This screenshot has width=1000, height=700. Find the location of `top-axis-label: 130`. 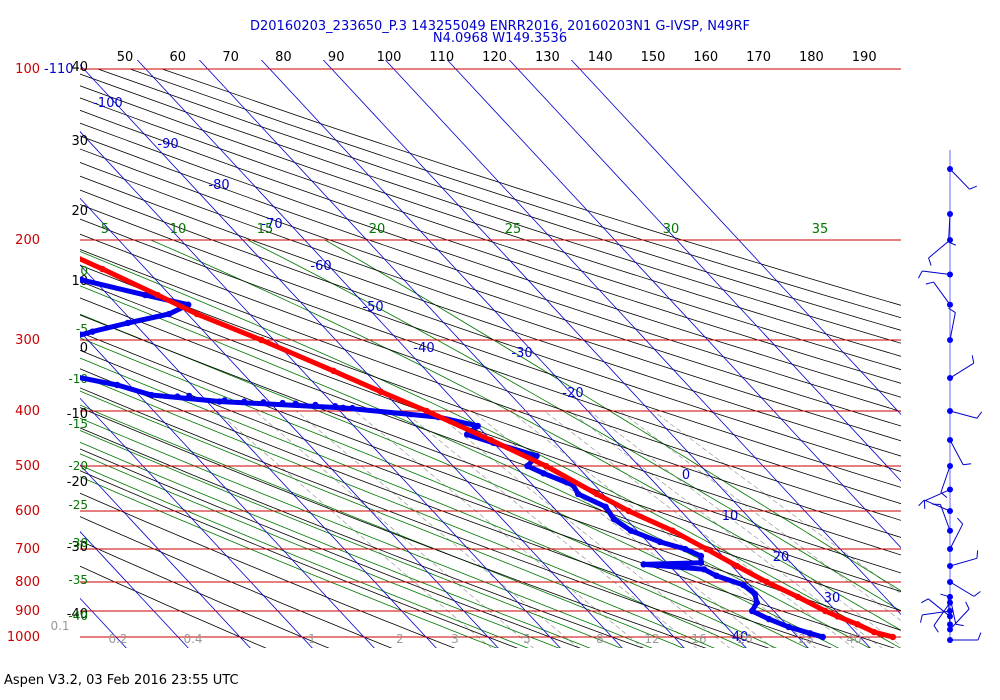

top-axis-label: 130 is located at coordinates (547, 57).